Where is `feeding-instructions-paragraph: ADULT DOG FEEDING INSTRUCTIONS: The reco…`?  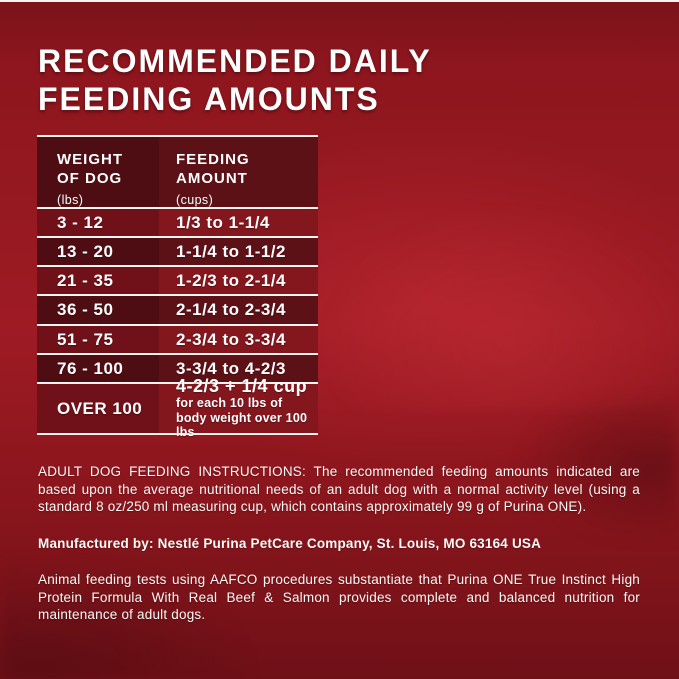 feeding-instructions-paragraph: ADULT DOG FEEDING INSTRUCTIONS: The reco… is located at coordinates (339, 489).